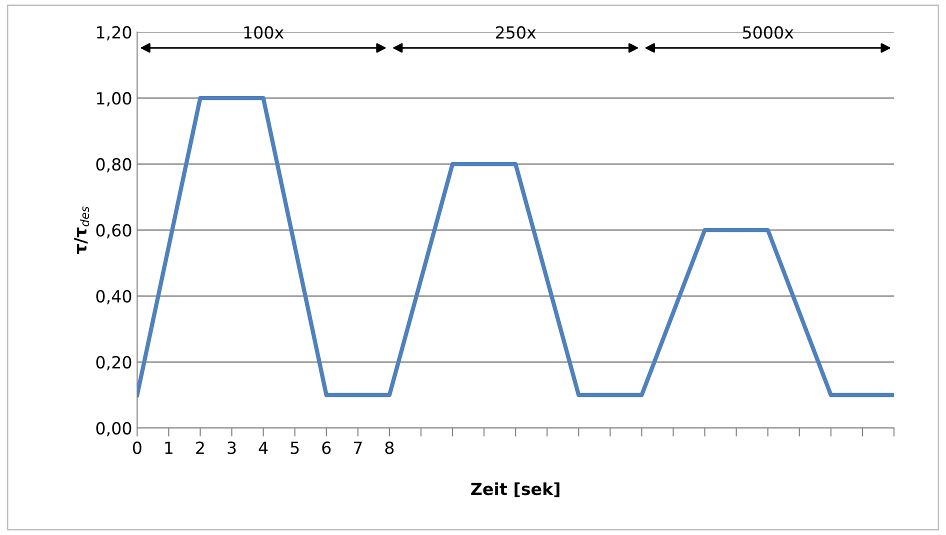 This screenshot has width=946, height=535. I want to click on x-tick-label: 8, so click(389, 447).